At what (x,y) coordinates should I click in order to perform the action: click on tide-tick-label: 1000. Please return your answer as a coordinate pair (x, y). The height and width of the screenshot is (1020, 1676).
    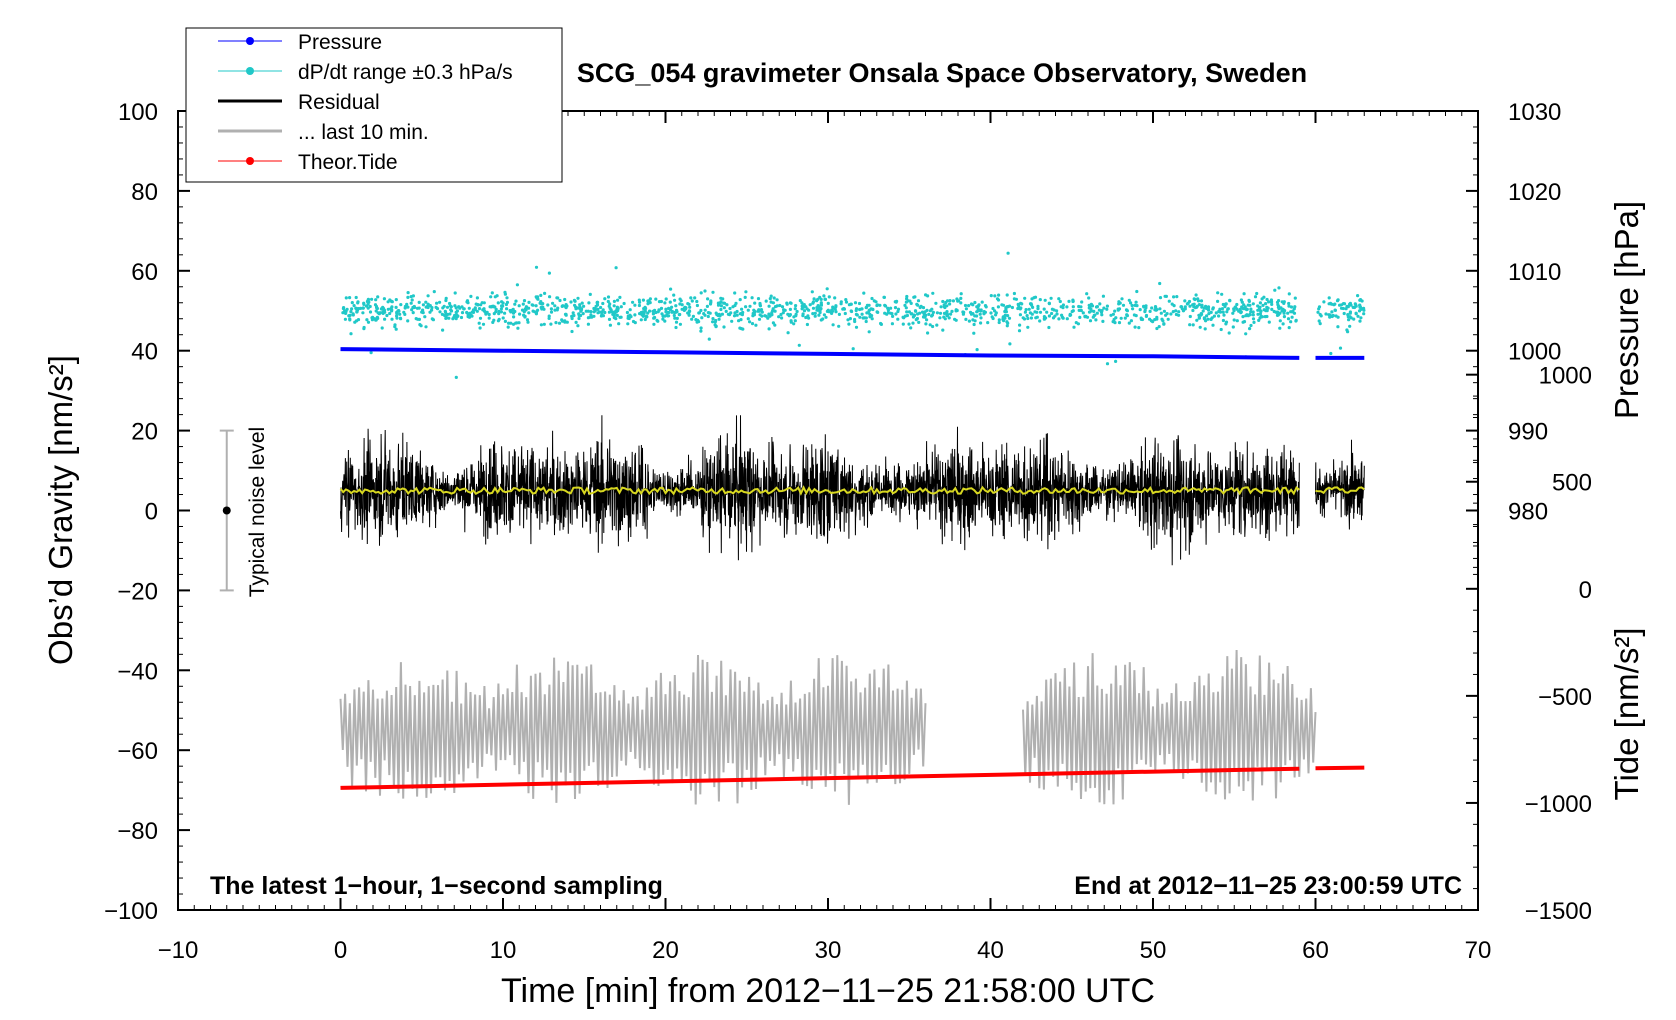
    Looking at the image, I should click on (1565, 376).